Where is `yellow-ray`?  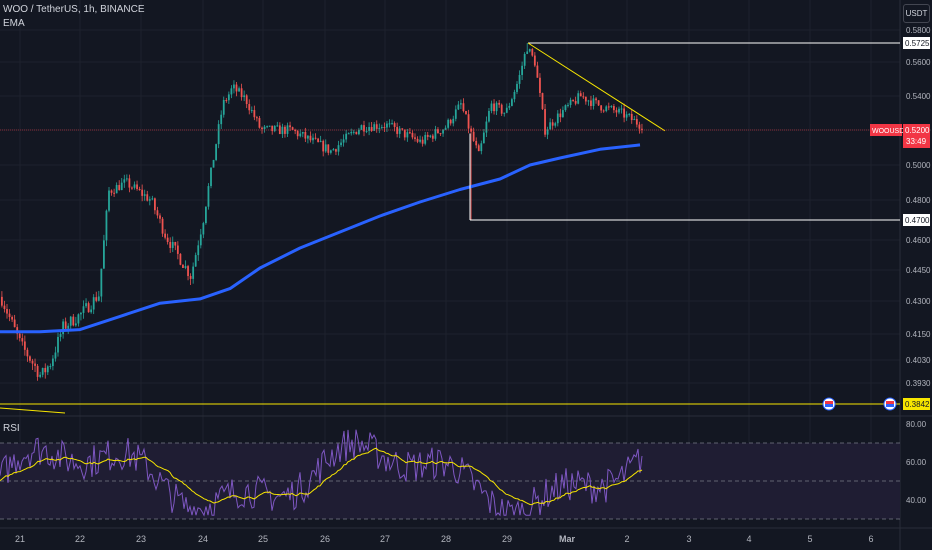 yellow-ray is located at coordinates (33, 410).